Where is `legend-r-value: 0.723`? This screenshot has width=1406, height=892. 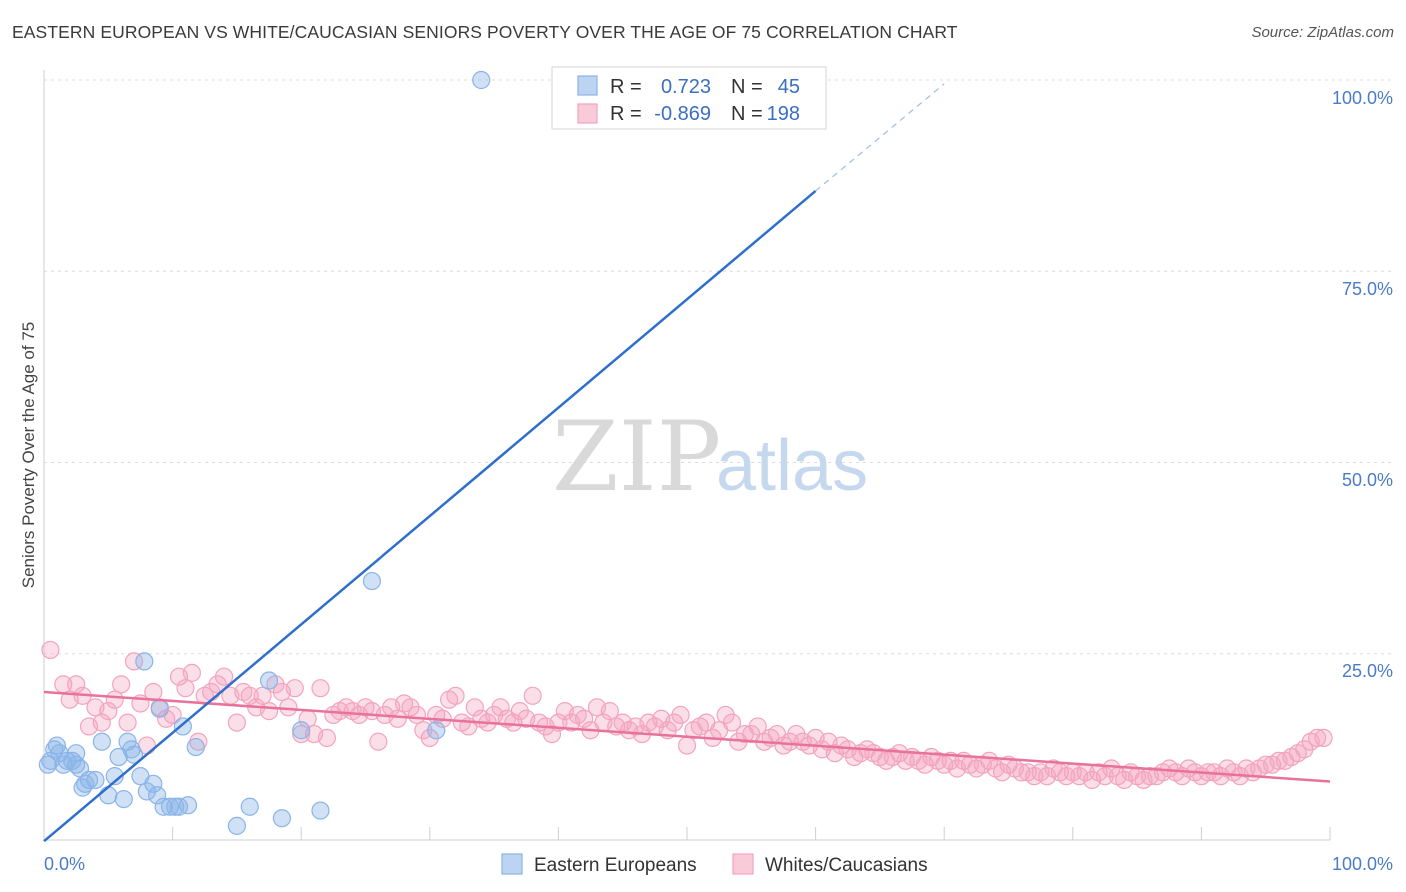 legend-r-value: 0.723 is located at coordinates (686, 87).